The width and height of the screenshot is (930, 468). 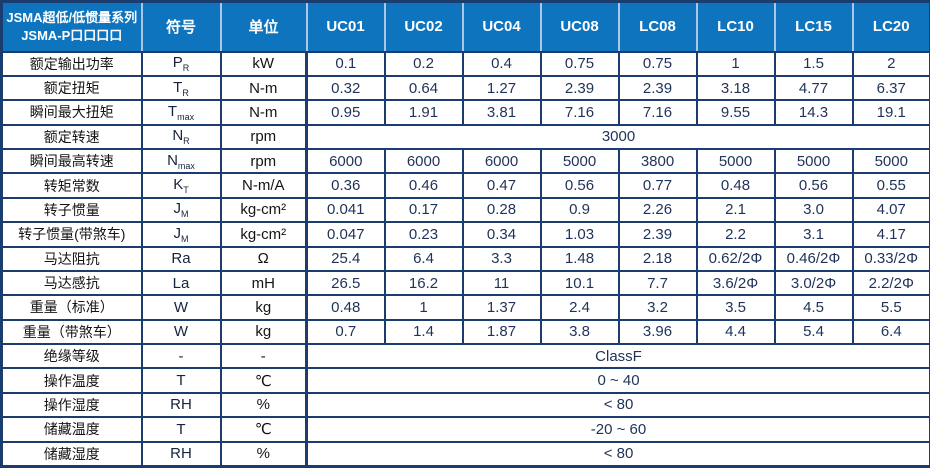 What do you see at coordinates (423, 88) in the screenshot?
I see `value-cell: 0.64` at bounding box center [423, 88].